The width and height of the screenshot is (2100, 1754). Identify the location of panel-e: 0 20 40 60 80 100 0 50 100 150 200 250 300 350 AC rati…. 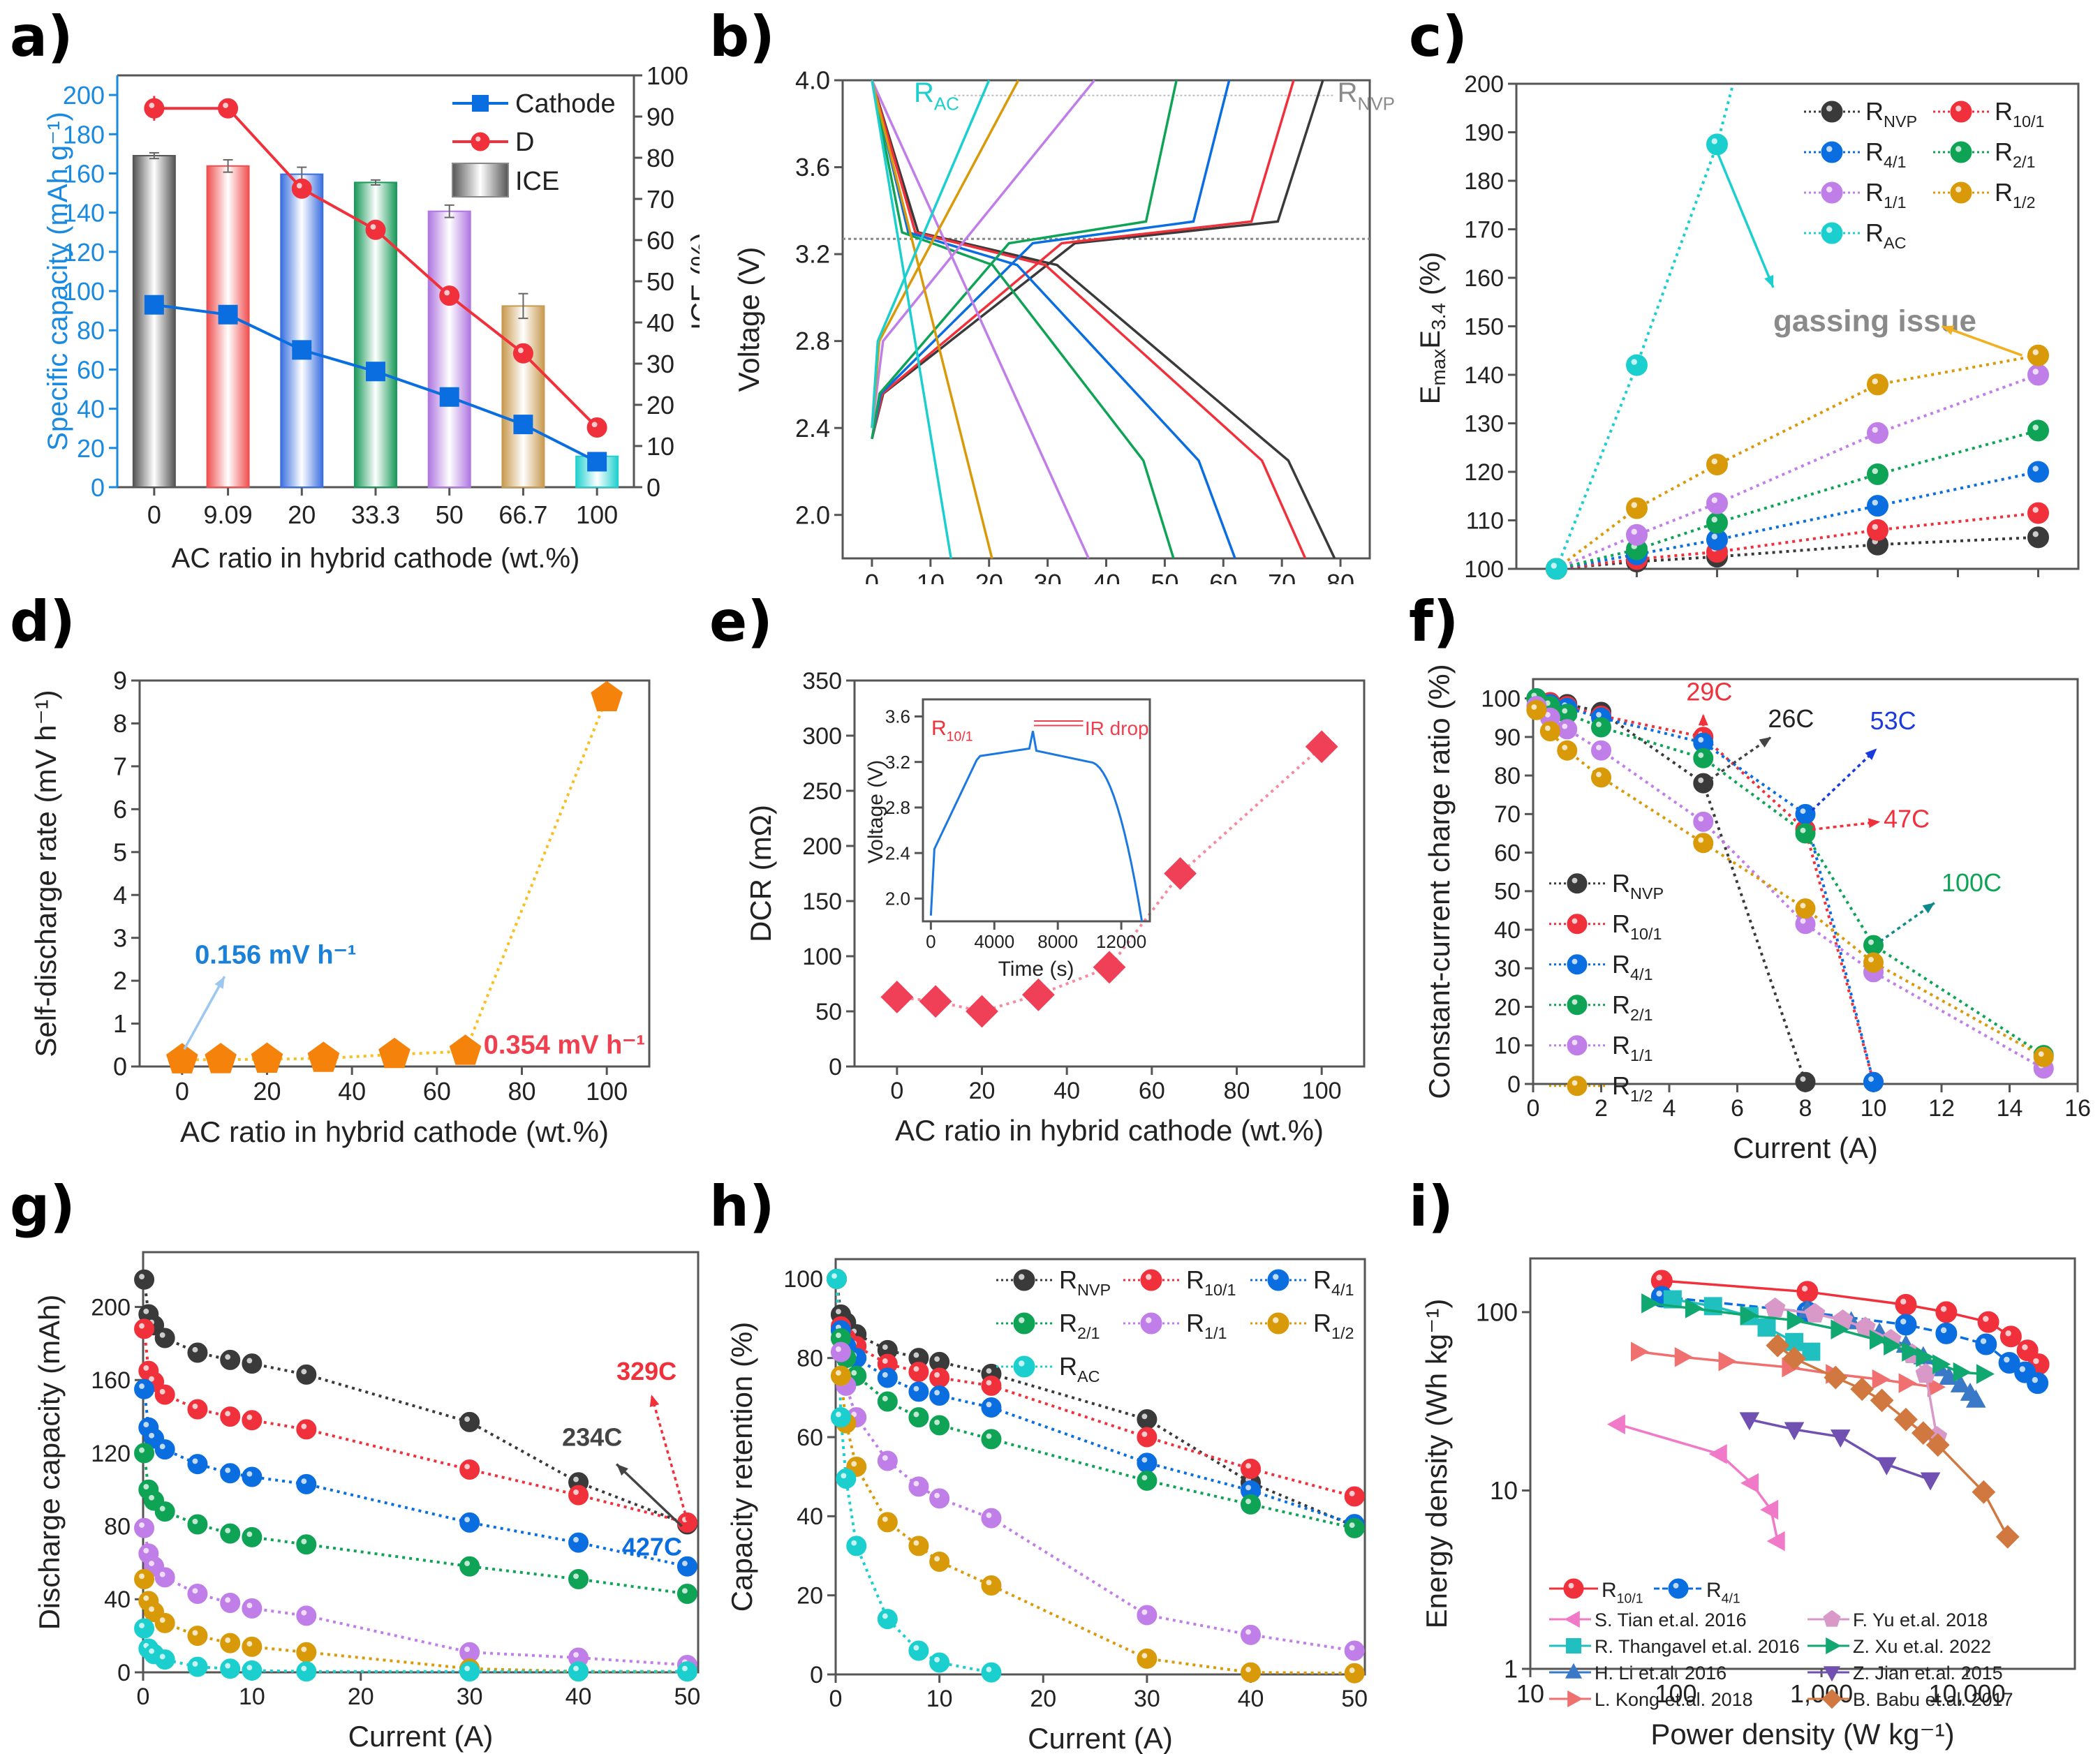
(1049, 877).